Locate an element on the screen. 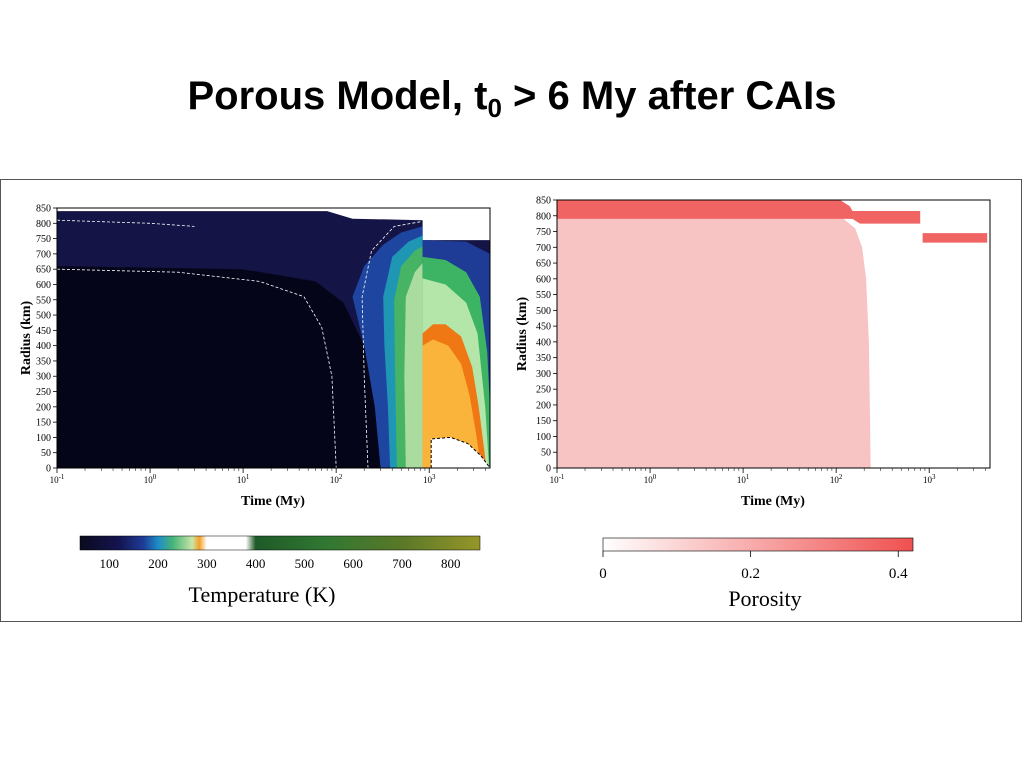  temp-y-tick-label: 100 is located at coordinates (43, 438).